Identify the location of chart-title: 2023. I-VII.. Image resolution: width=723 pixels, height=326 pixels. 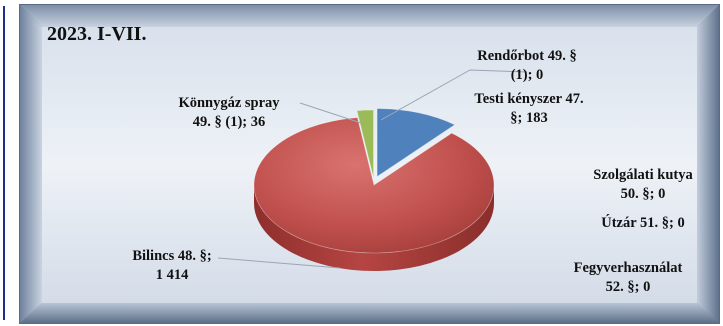
(96, 34).